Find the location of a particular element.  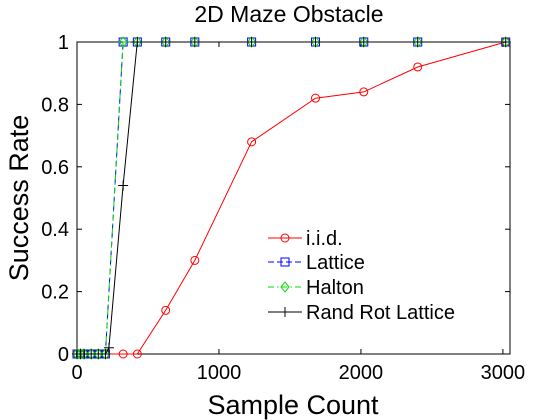

y-tick-label: 0.8 is located at coordinates (55, 105).